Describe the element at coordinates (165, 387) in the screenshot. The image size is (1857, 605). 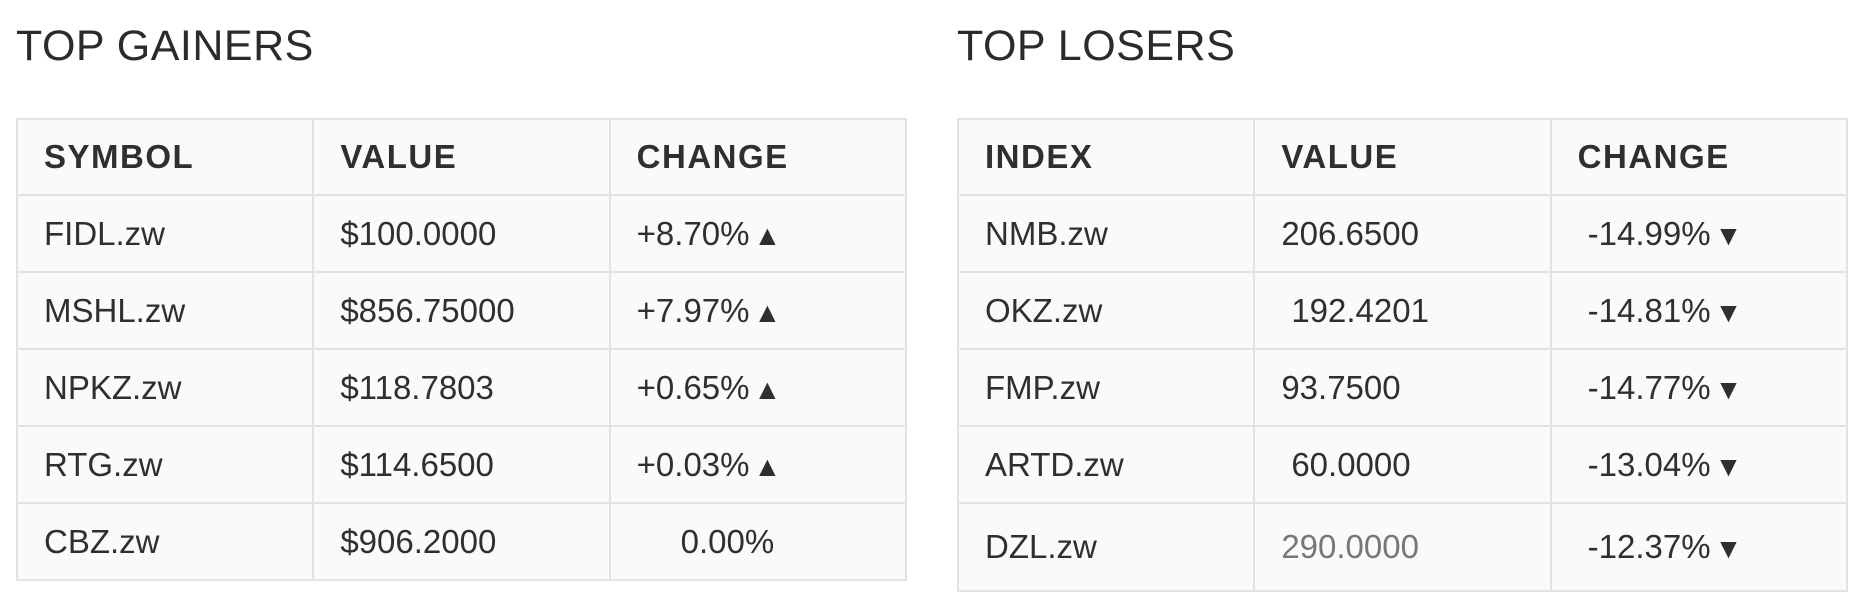
I see `symbol-cell: NPKZ.zw` at that location.